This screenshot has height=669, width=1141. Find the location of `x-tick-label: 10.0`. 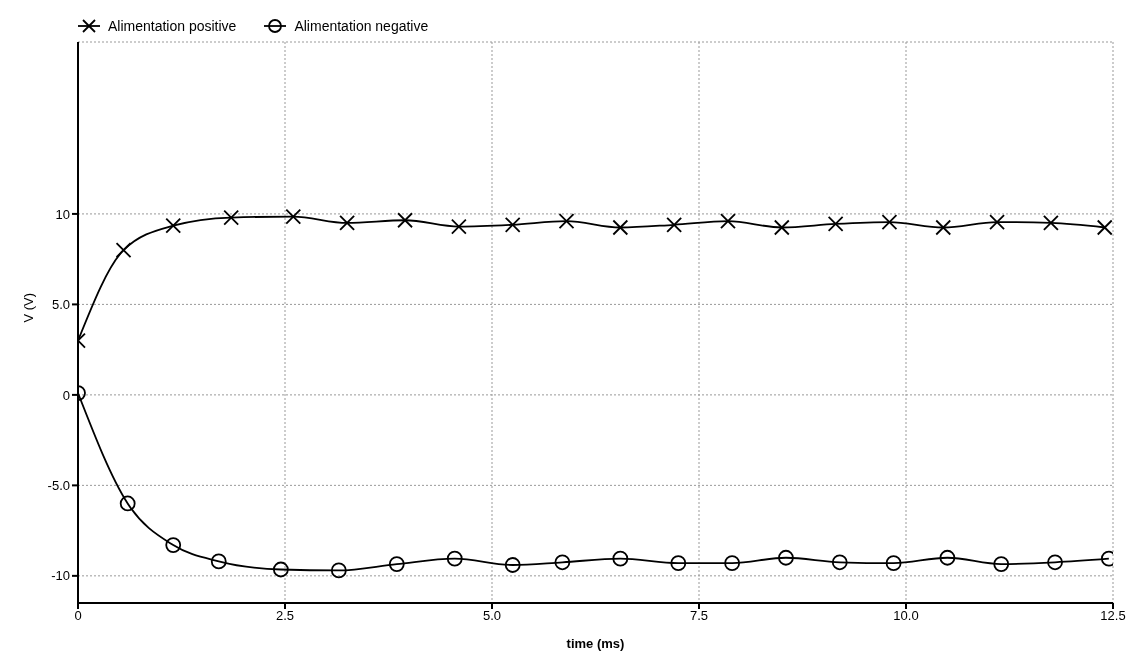

x-tick-label: 10.0 is located at coordinates (906, 616).